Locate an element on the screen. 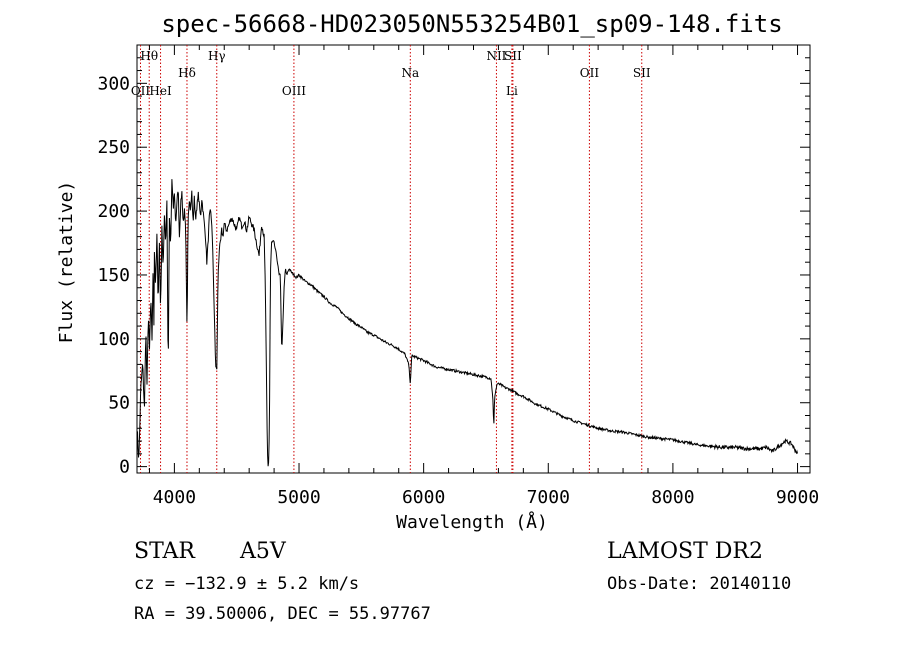  x-tick-label: 6000 is located at coordinates (423, 497).